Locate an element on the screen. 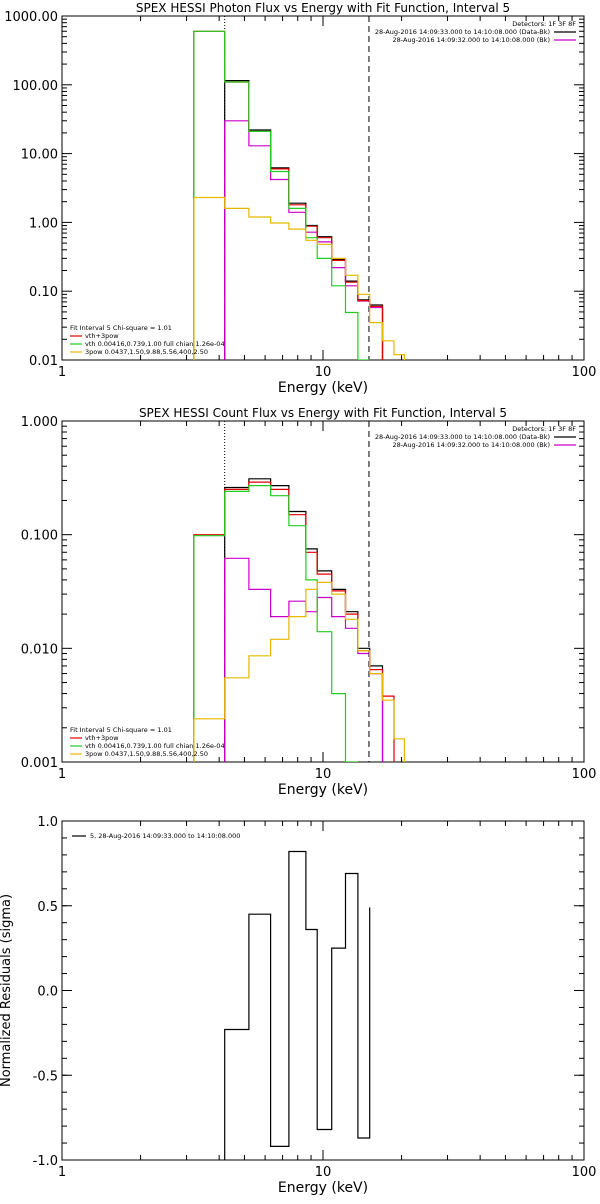 The height and width of the screenshot is (1204, 600). resid-ytick-label: -1.0 is located at coordinates (45, 1161).